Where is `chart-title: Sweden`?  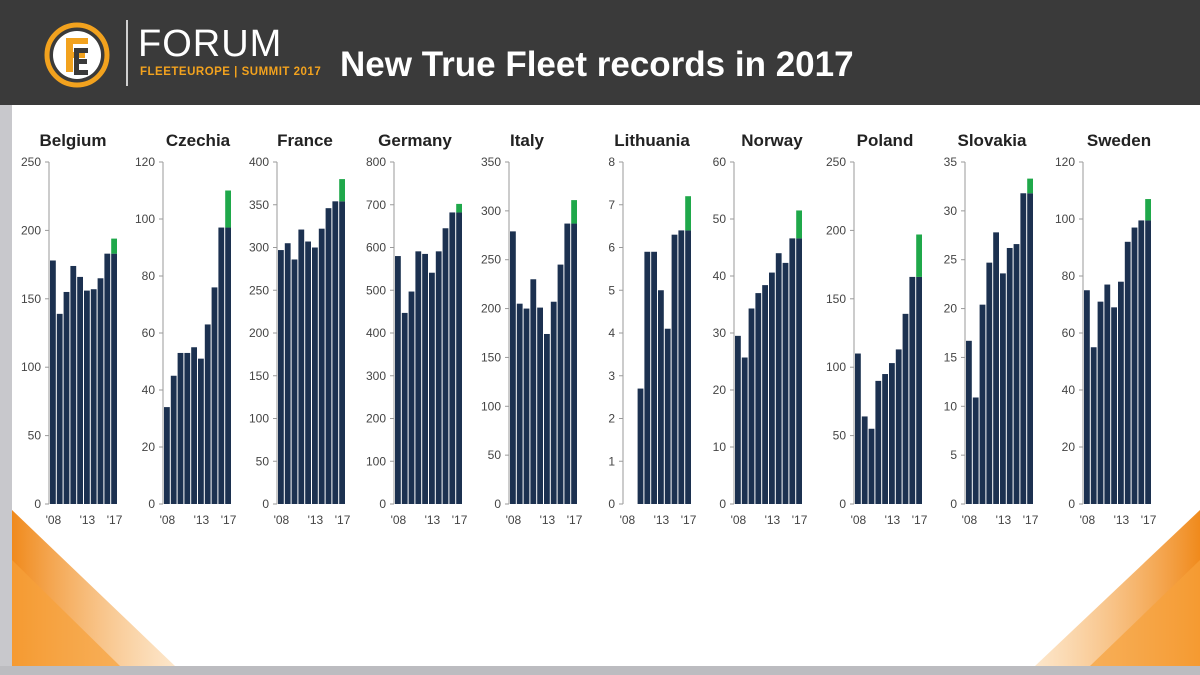 chart-title: Sweden is located at coordinates (1119, 140).